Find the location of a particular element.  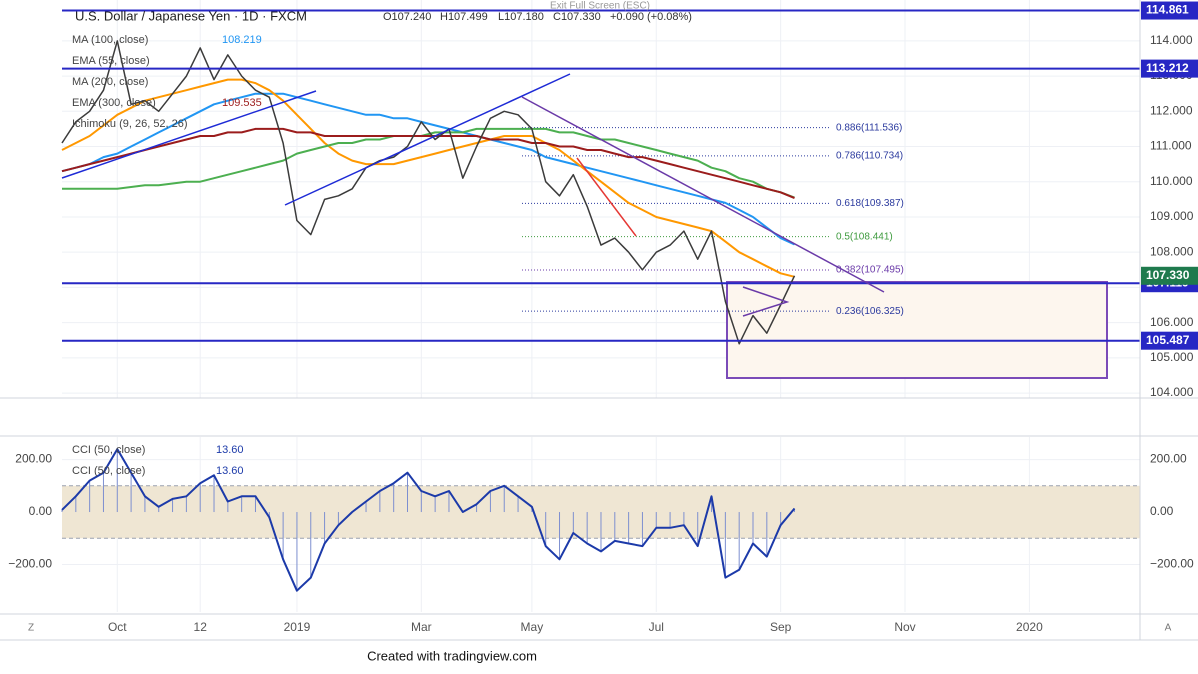

x-tick-label: 2020 is located at coordinates (1029, 627).